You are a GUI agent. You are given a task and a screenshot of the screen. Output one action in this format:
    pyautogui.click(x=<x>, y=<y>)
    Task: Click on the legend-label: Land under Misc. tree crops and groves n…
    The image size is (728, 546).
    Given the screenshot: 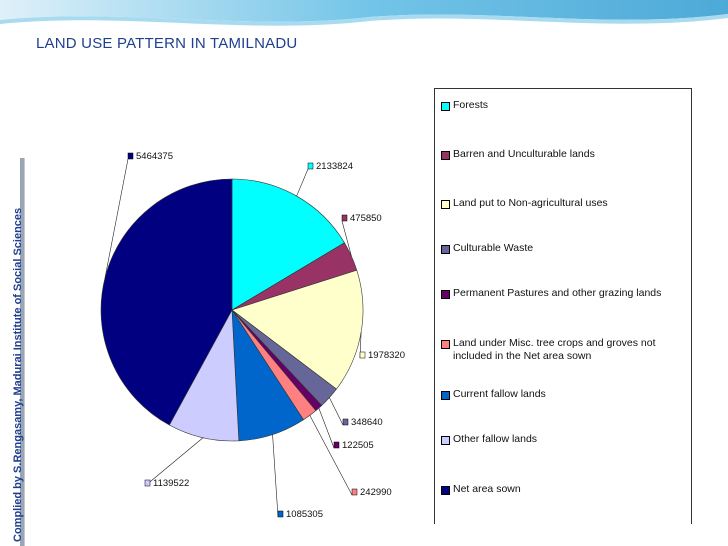 What is the action you would take?
    pyautogui.click(x=554, y=349)
    